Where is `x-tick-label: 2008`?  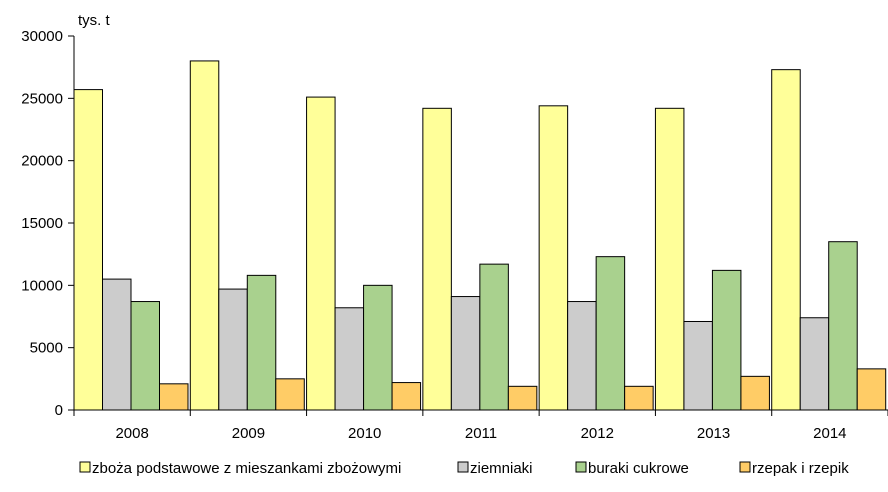 x-tick-label: 2008 is located at coordinates (131, 433).